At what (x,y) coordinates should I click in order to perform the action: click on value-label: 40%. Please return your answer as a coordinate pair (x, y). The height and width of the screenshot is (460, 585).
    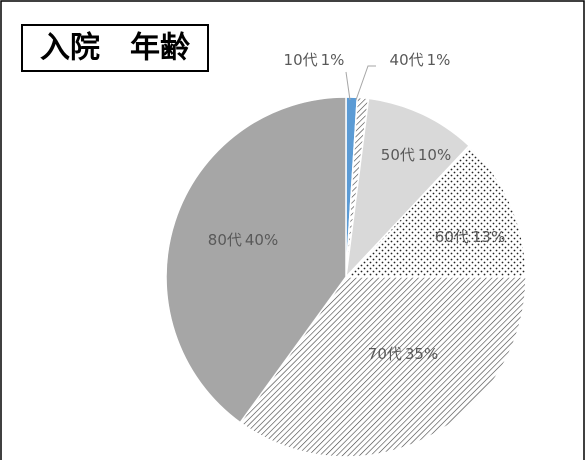
    Looking at the image, I should click on (261, 240).